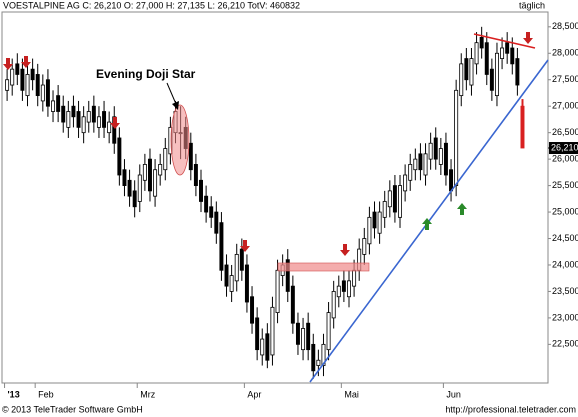 This screenshot has width=578, height=417. What do you see at coordinates (565, 238) in the screenshot?
I see `y-tick-label: 24,500` at bounding box center [565, 238].